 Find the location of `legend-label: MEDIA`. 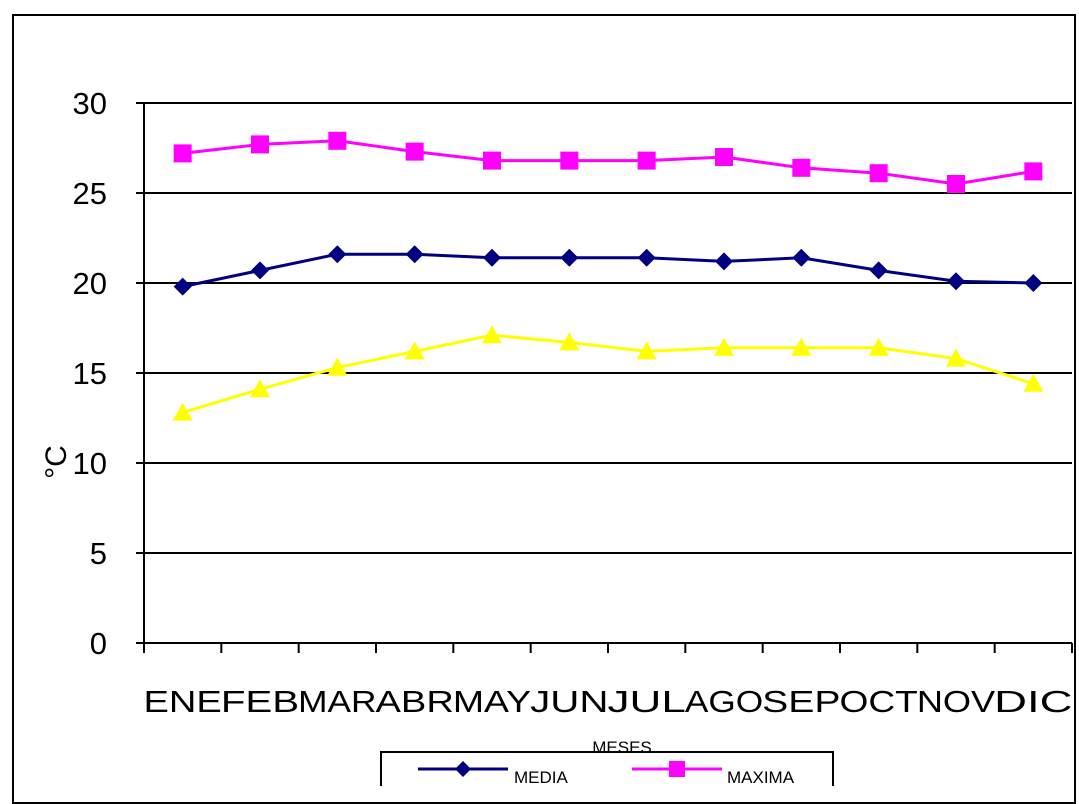

legend-label: MEDIA is located at coordinates (541, 777).